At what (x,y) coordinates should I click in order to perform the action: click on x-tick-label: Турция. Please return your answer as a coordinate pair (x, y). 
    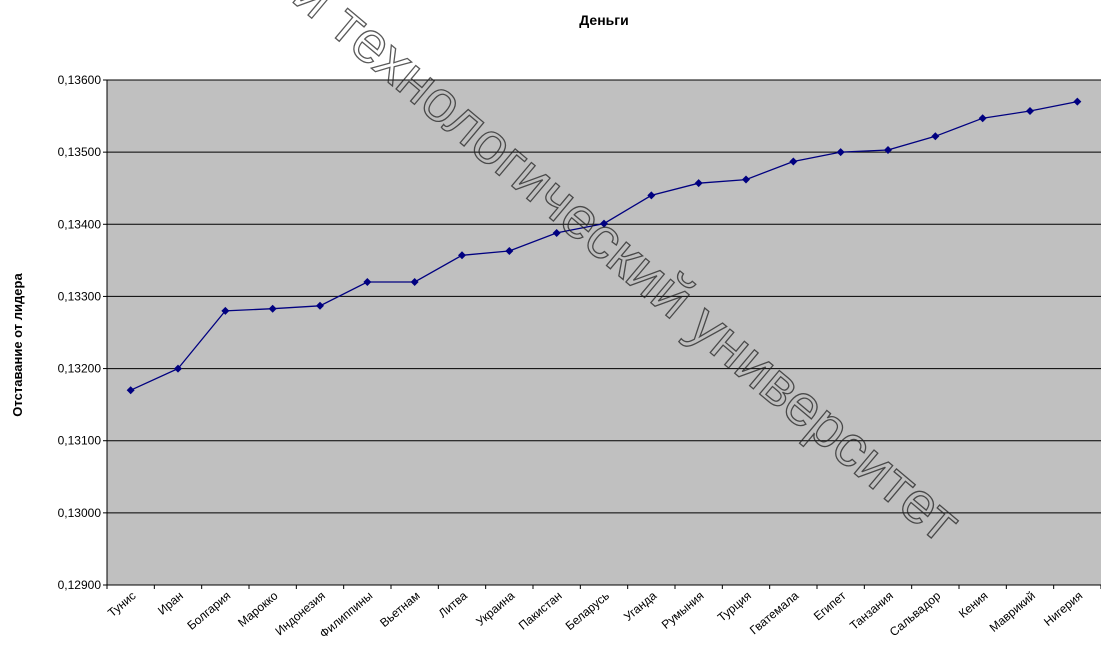
    Looking at the image, I should click on (734, 607).